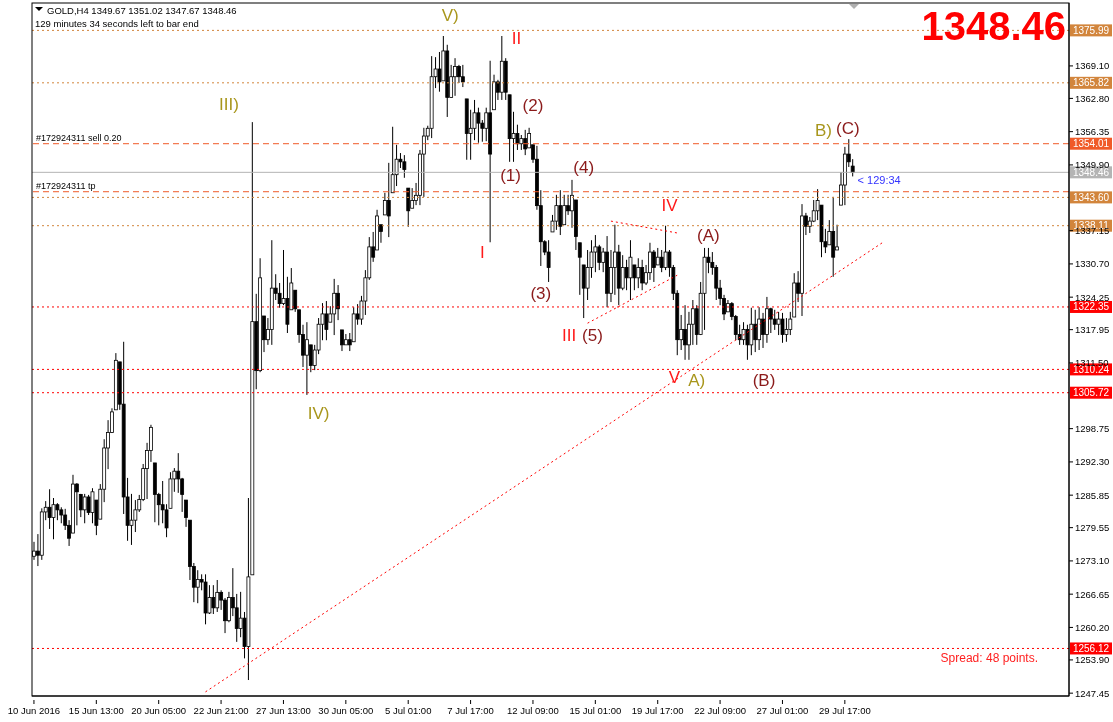  I want to click on annotation: III, so click(569, 335).